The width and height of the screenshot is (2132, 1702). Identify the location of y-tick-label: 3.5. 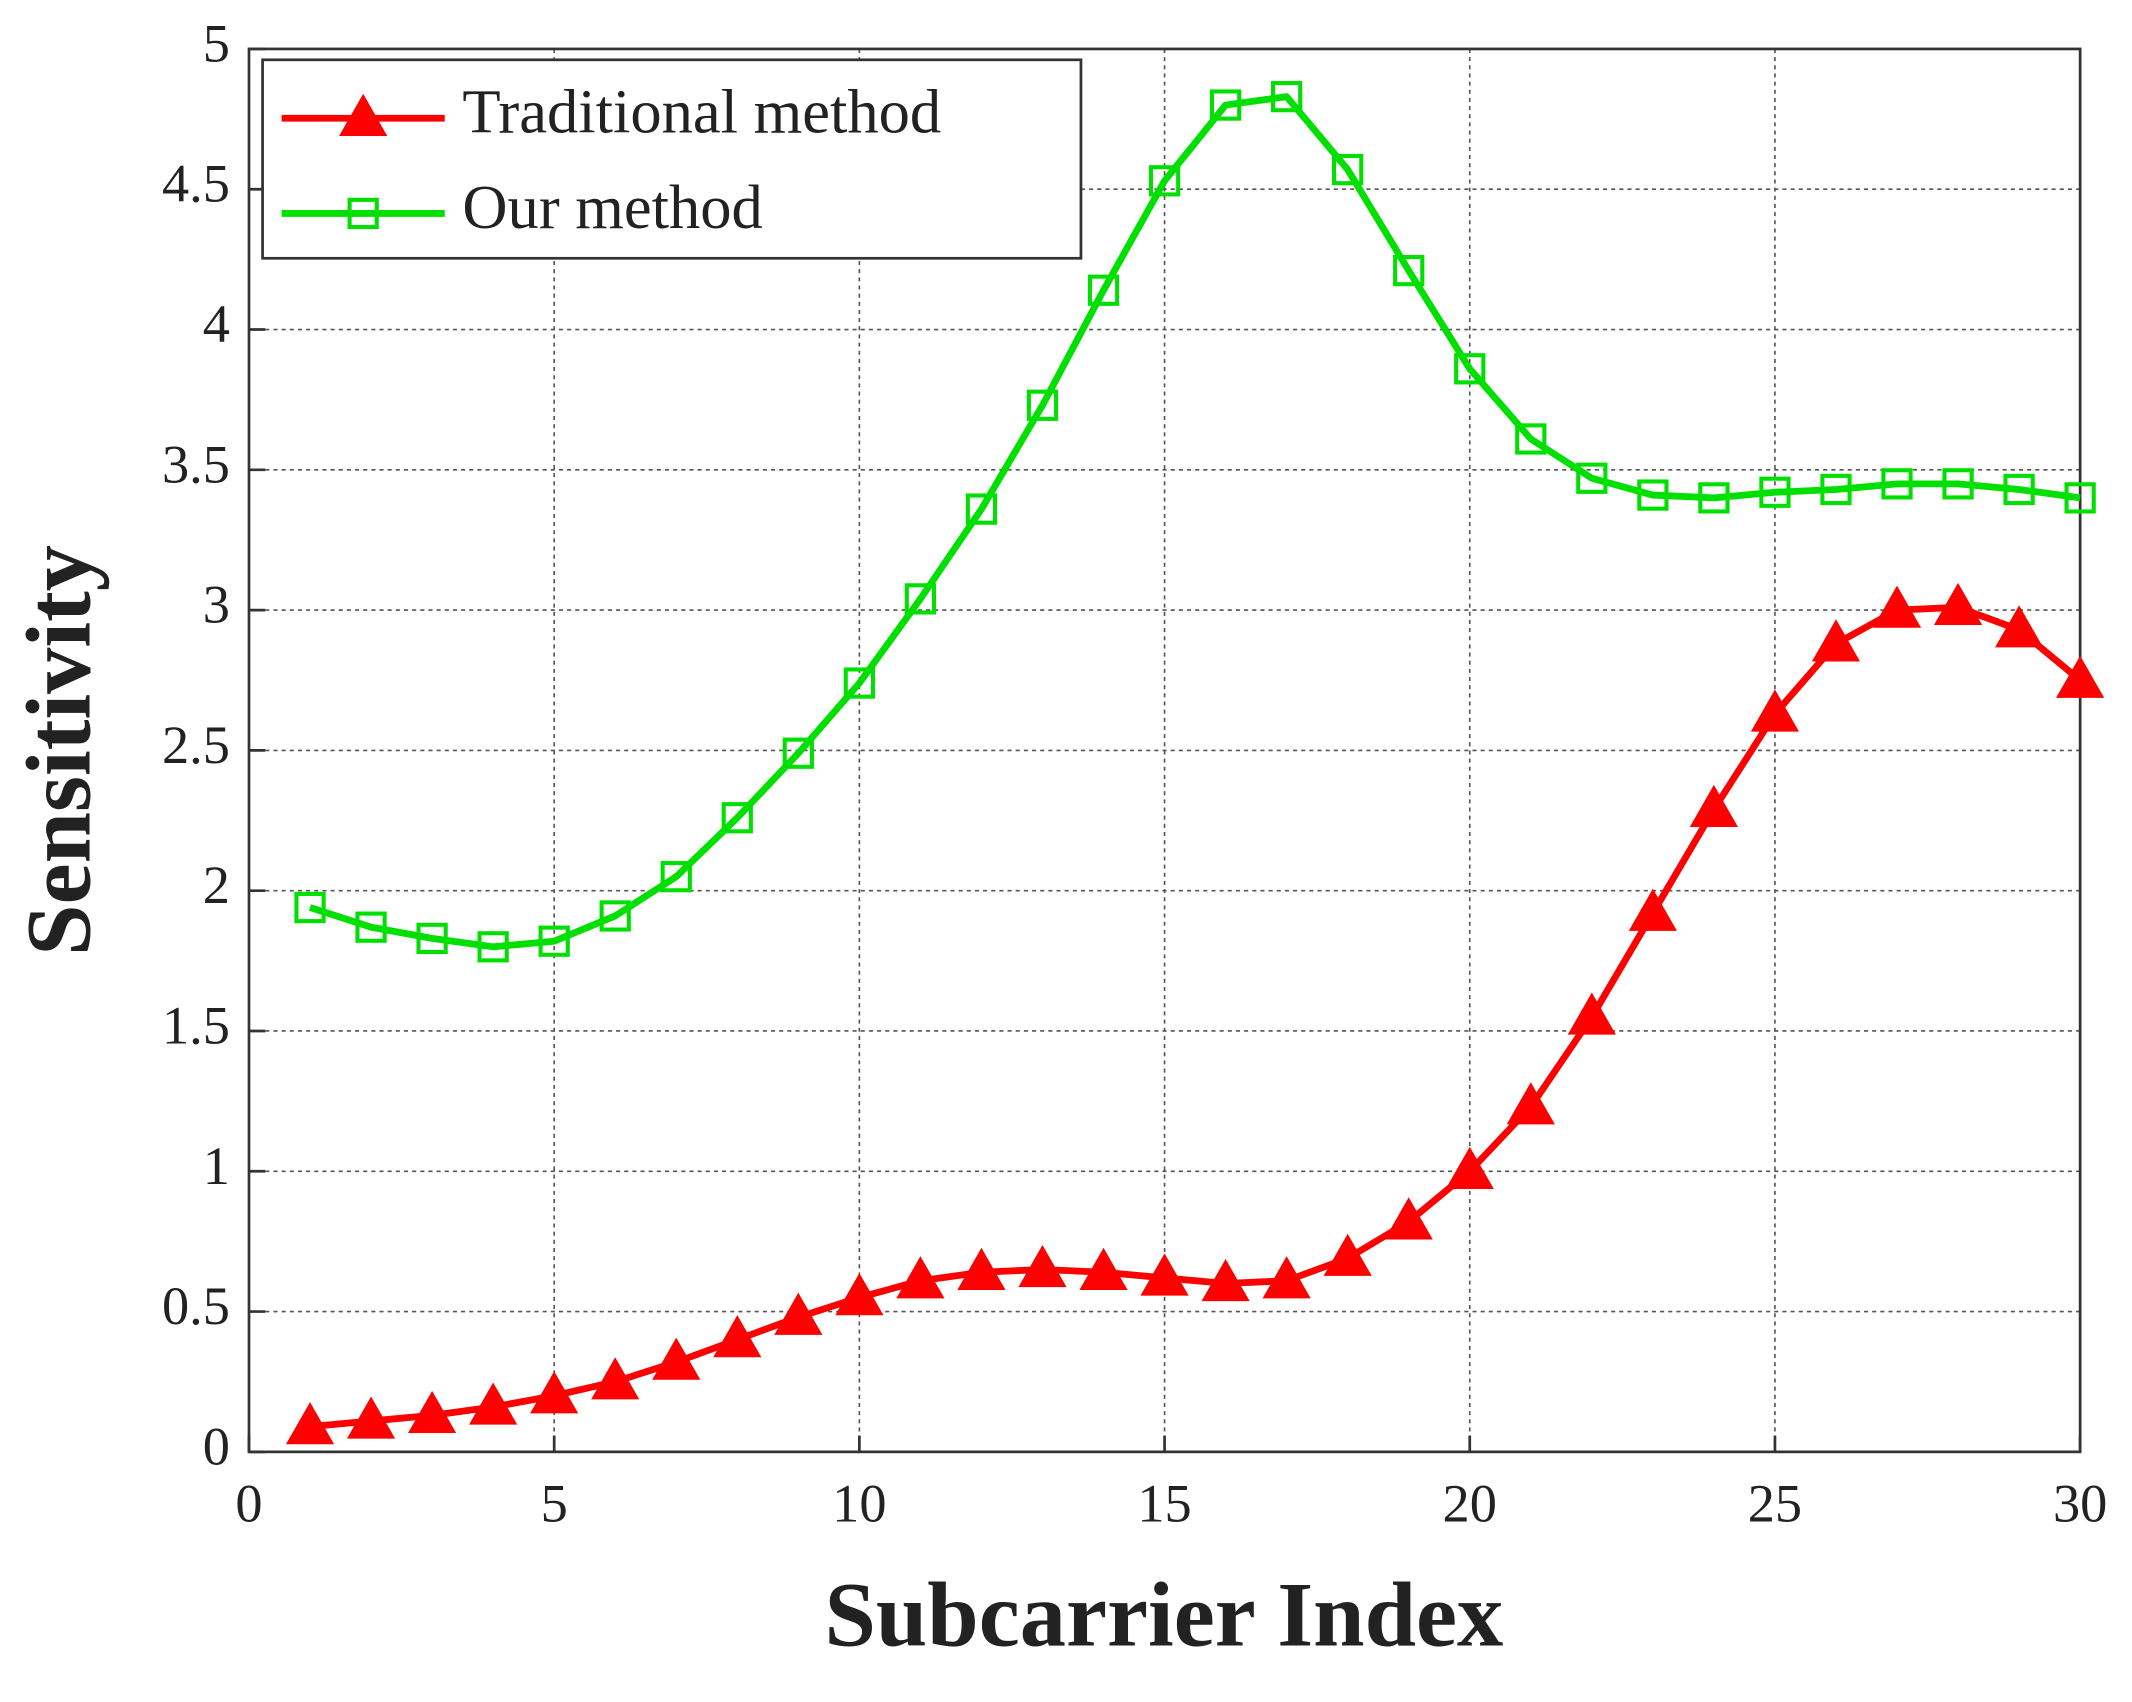
(196, 464).